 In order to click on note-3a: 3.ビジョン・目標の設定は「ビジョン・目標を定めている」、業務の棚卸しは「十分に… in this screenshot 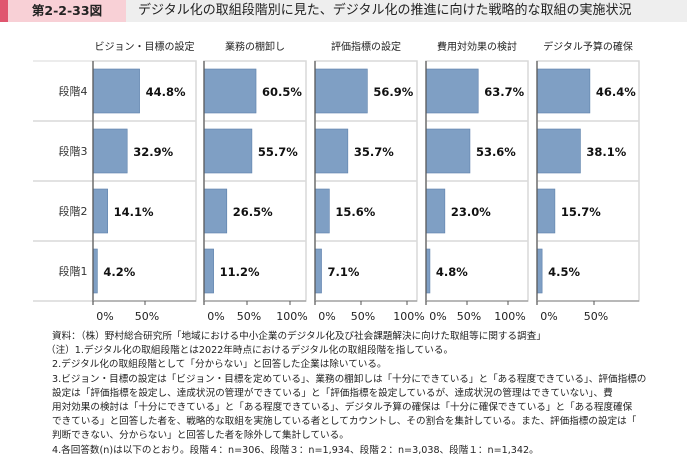, I will do `click(349, 379)`.